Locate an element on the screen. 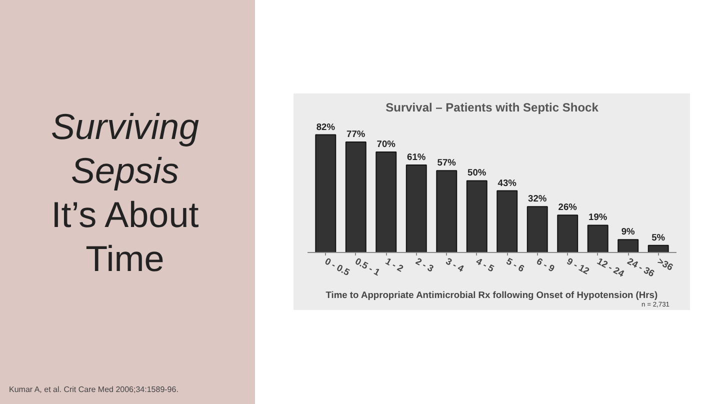  data-label: 50% is located at coordinates (477, 173).